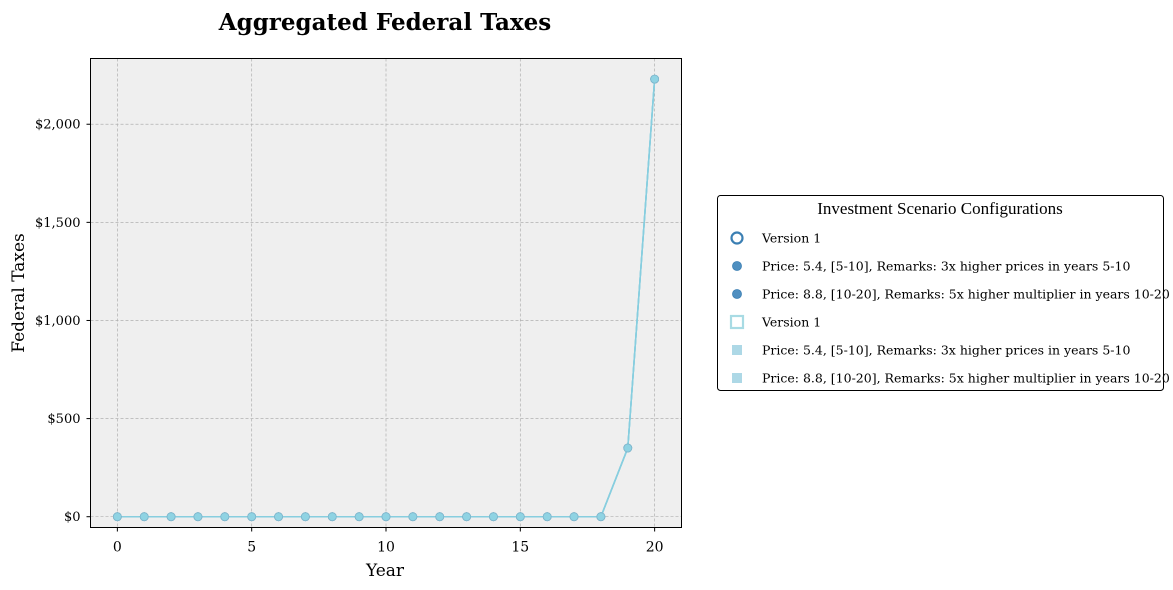 This screenshot has width=1173, height=590. Describe the element at coordinates (520, 548) in the screenshot. I see `x-tick-label: 15` at that location.